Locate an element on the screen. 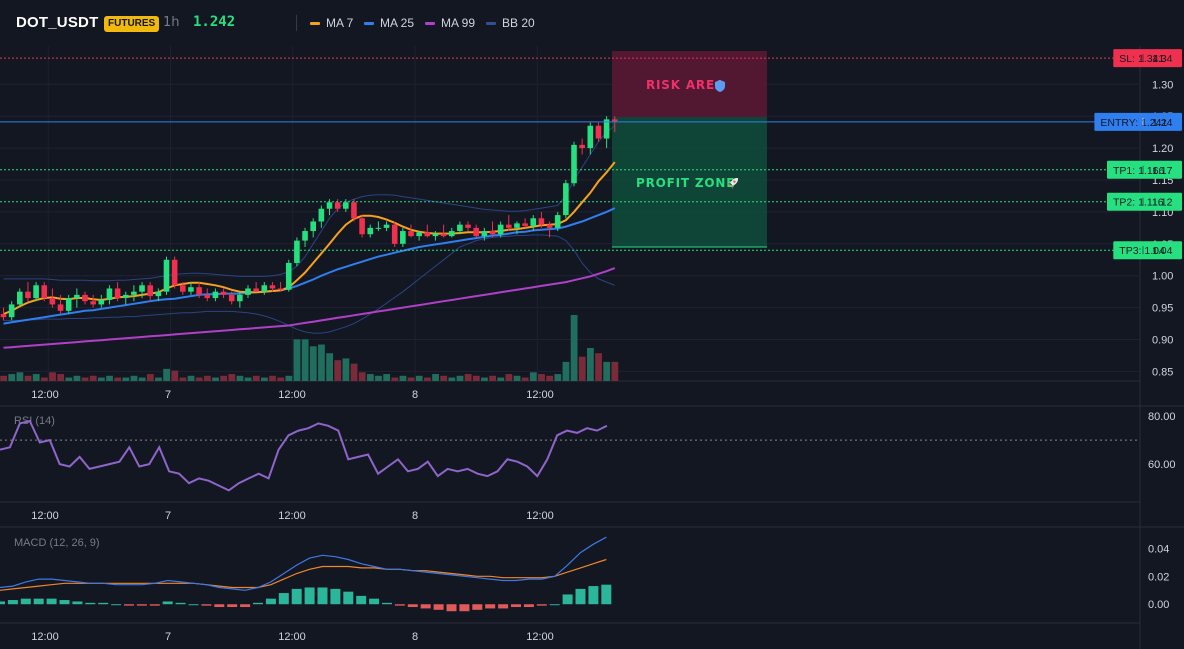  bb-lower-line is located at coordinates (309, 284).